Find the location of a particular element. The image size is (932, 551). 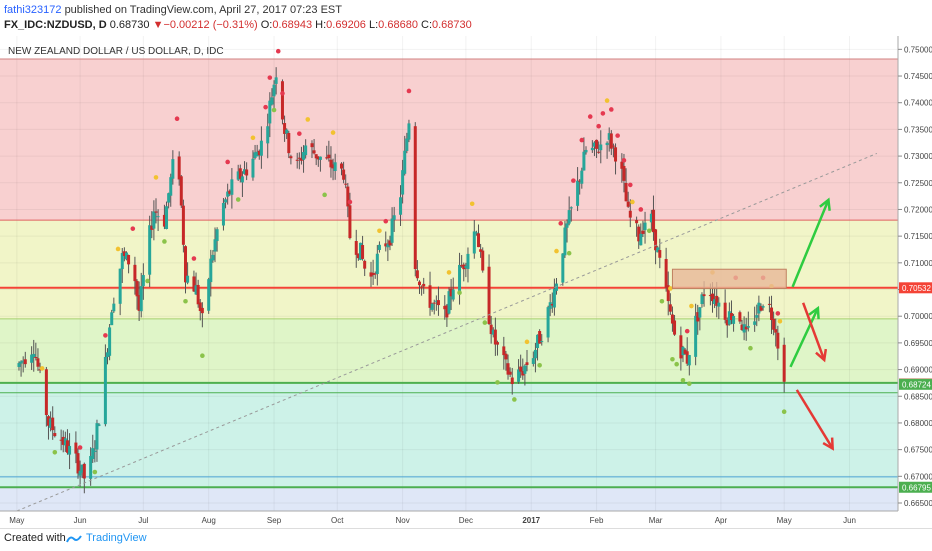

y-tick-label: 0.70000 is located at coordinates (918, 316).